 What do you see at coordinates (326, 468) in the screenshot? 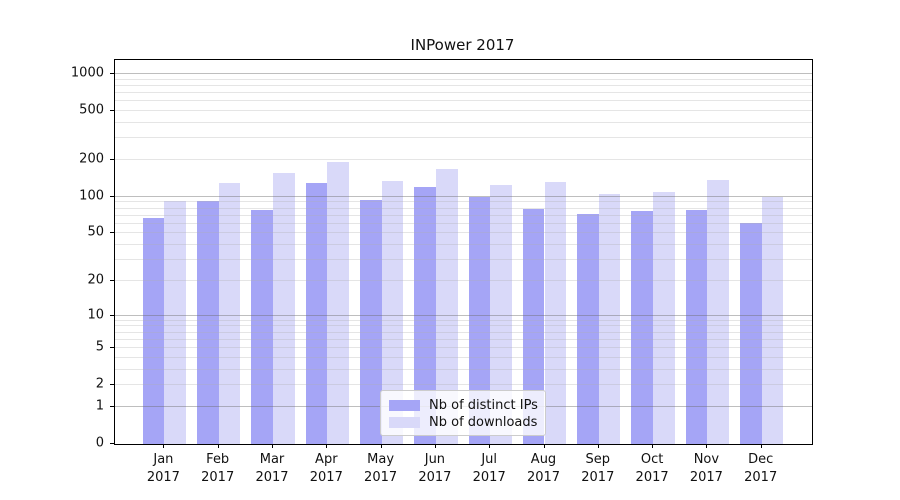
I see `x-tick-label: Apr 2017` at bounding box center [326, 468].